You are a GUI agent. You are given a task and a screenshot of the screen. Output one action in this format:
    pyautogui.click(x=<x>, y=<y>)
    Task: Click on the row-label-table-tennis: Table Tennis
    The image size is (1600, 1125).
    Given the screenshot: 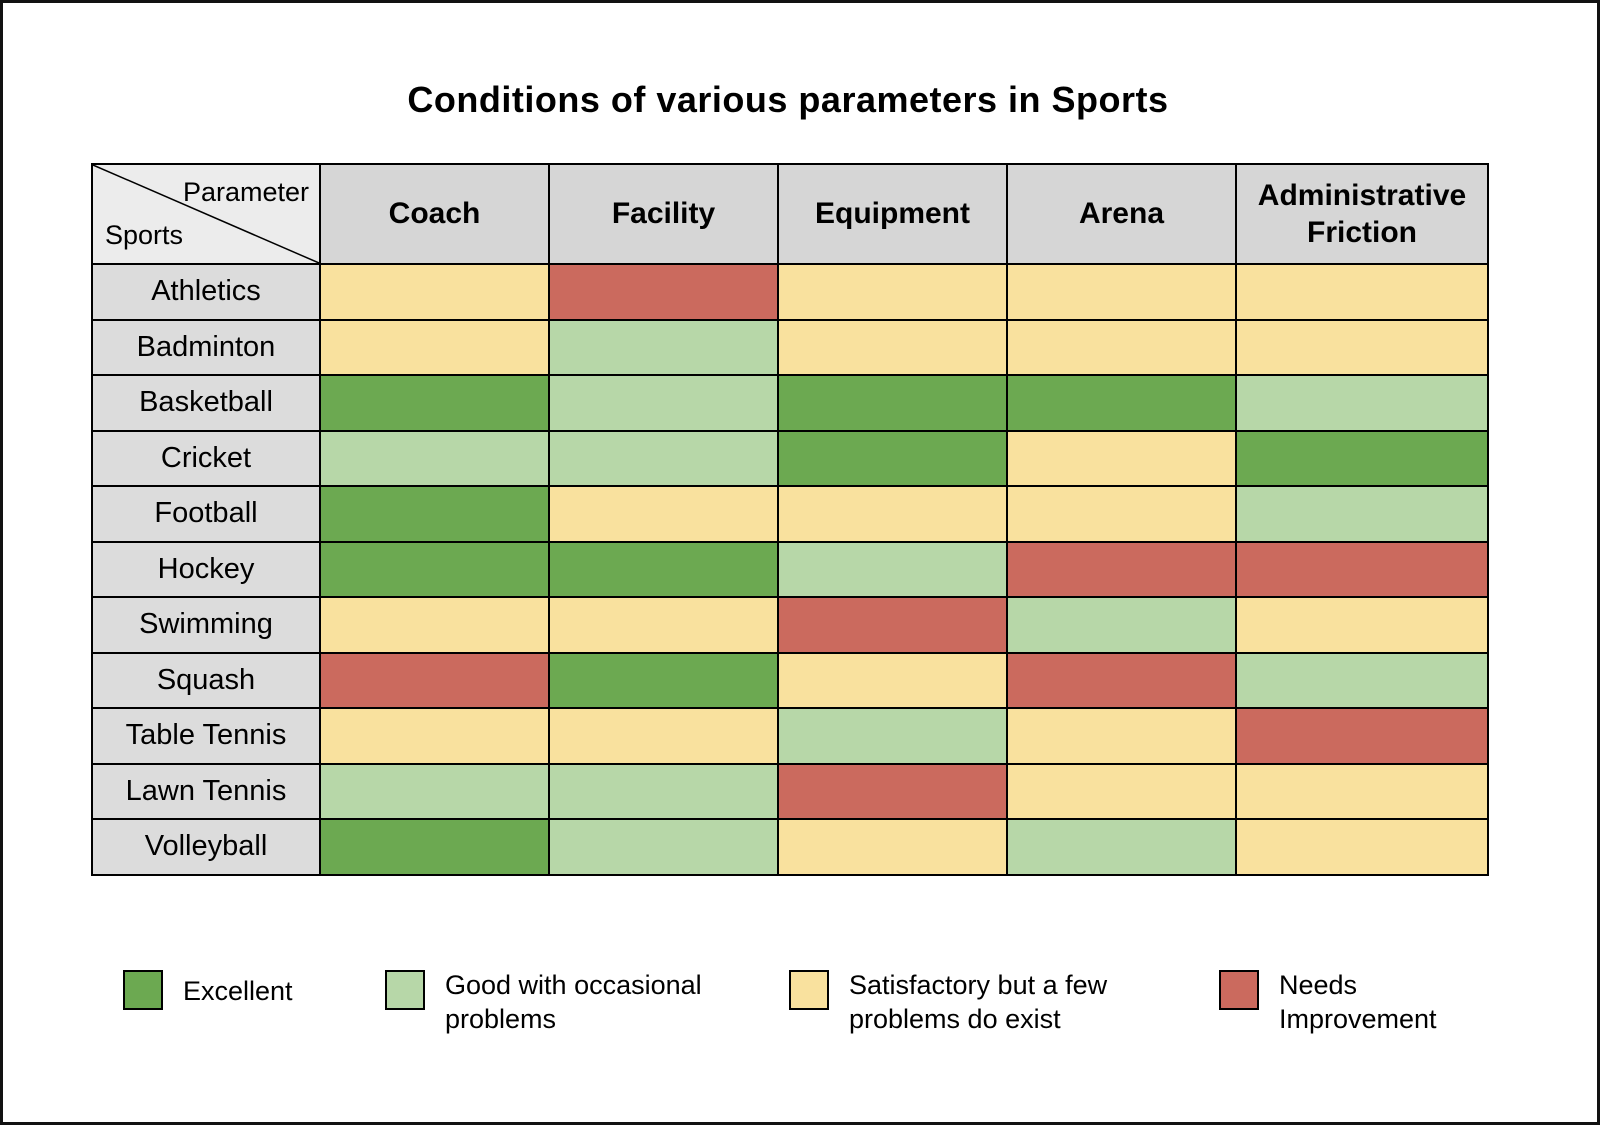 What is the action you would take?
    pyautogui.click(x=206, y=736)
    